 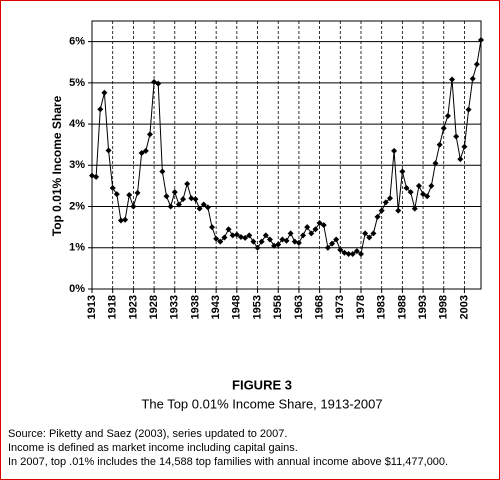 What do you see at coordinates (262, 384) in the screenshot?
I see `figure-label: FIGURE 3` at bounding box center [262, 384].